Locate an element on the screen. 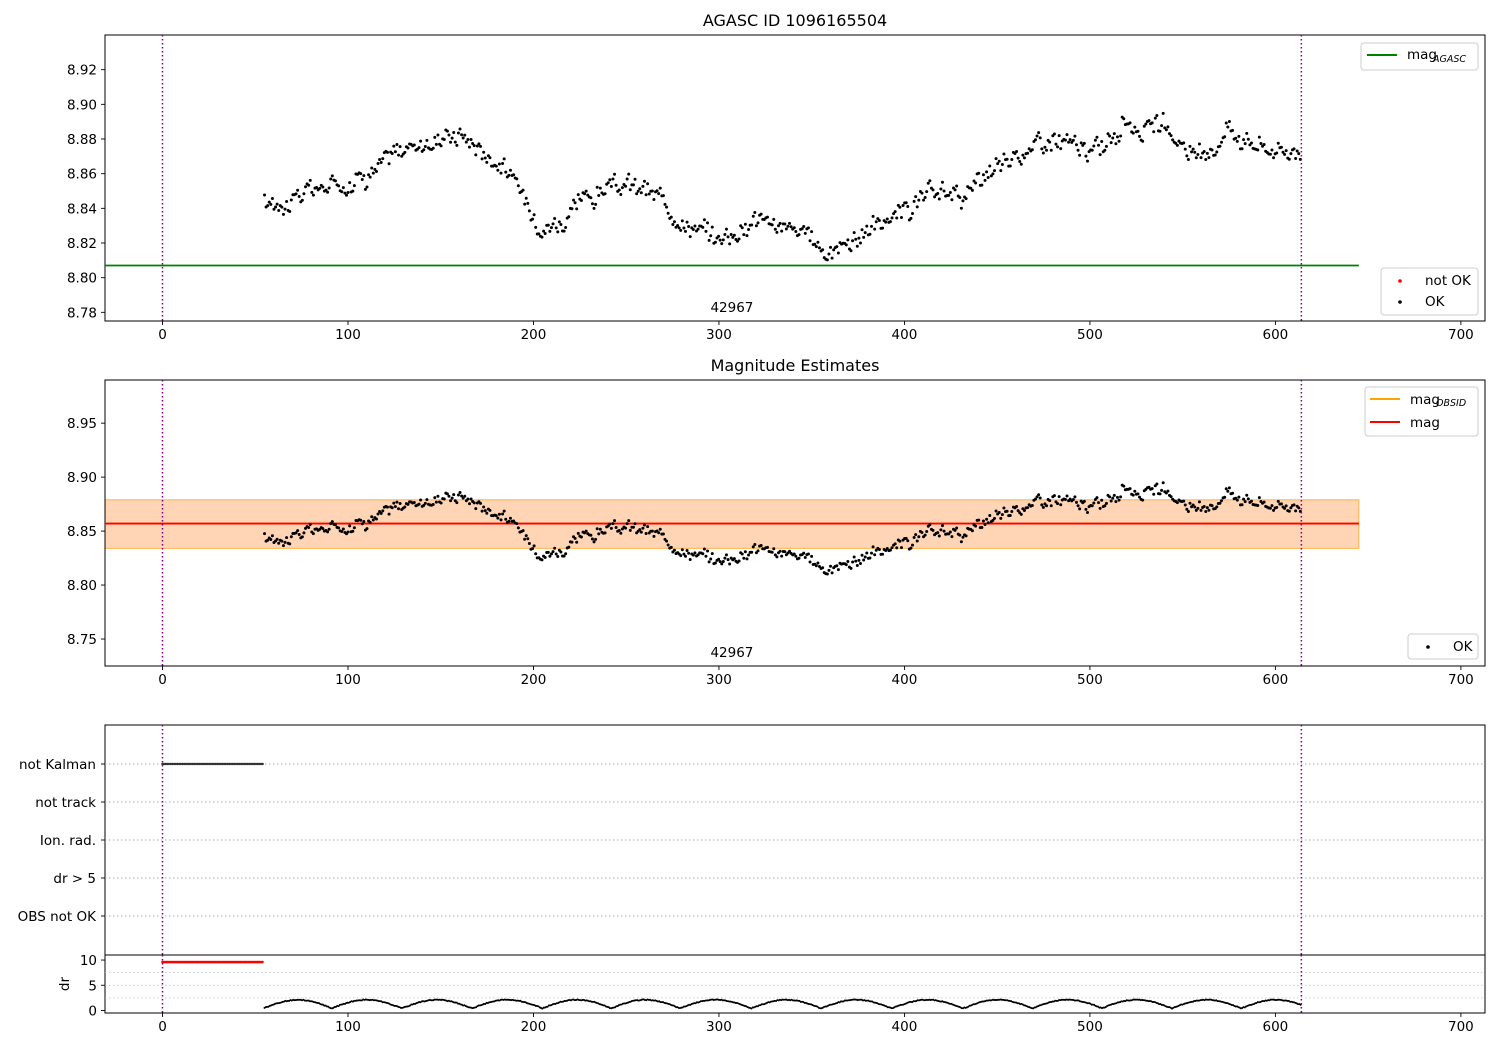 The width and height of the screenshot is (1500, 1050). x-tick-label: 600 is located at coordinates (1276, 335).